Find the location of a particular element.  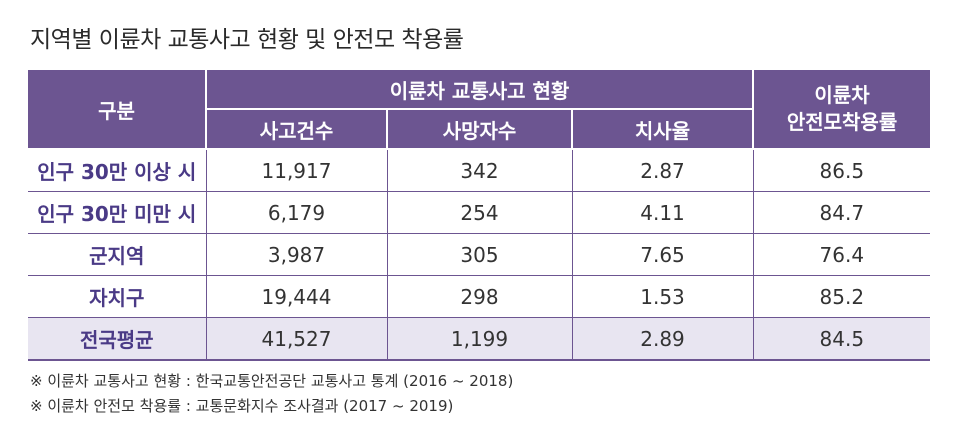

cell-deaths: 254 is located at coordinates (479, 212).